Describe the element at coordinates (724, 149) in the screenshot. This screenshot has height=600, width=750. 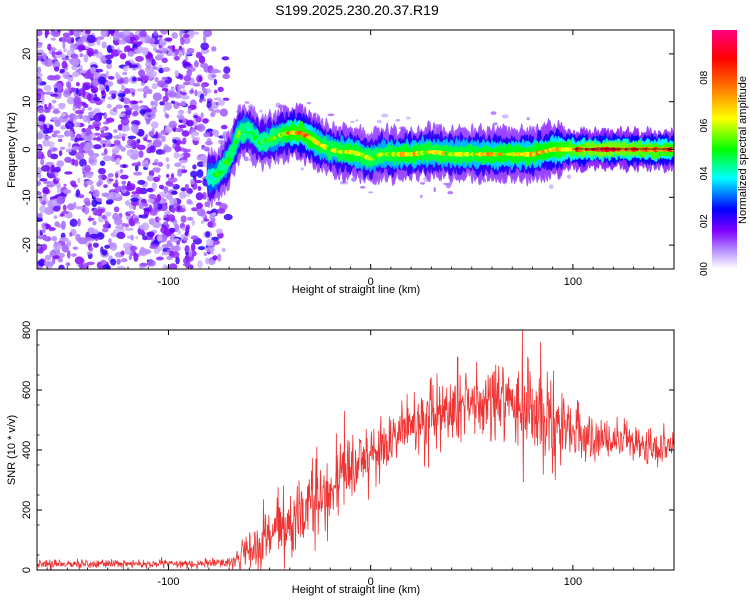
I see `colorbar-gradient` at that location.